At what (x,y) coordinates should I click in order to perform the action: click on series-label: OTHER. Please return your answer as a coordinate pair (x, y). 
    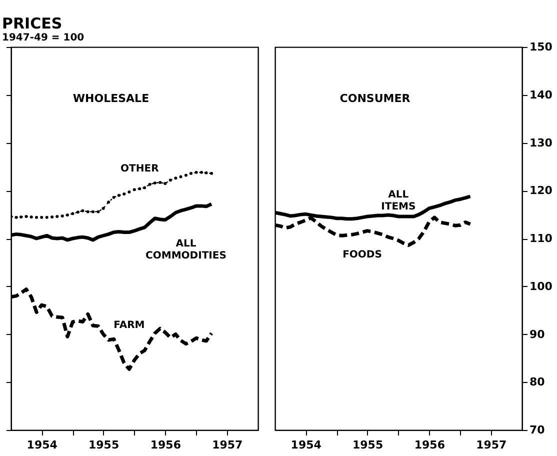
    Looking at the image, I should click on (140, 169).